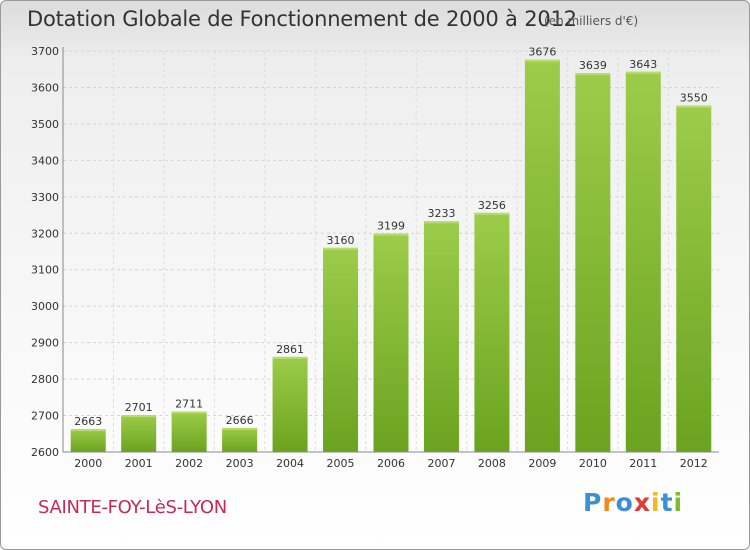  What do you see at coordinates (694, 278) in the screenshot?
I see `bar-2012` at bounding box center [694, 278].